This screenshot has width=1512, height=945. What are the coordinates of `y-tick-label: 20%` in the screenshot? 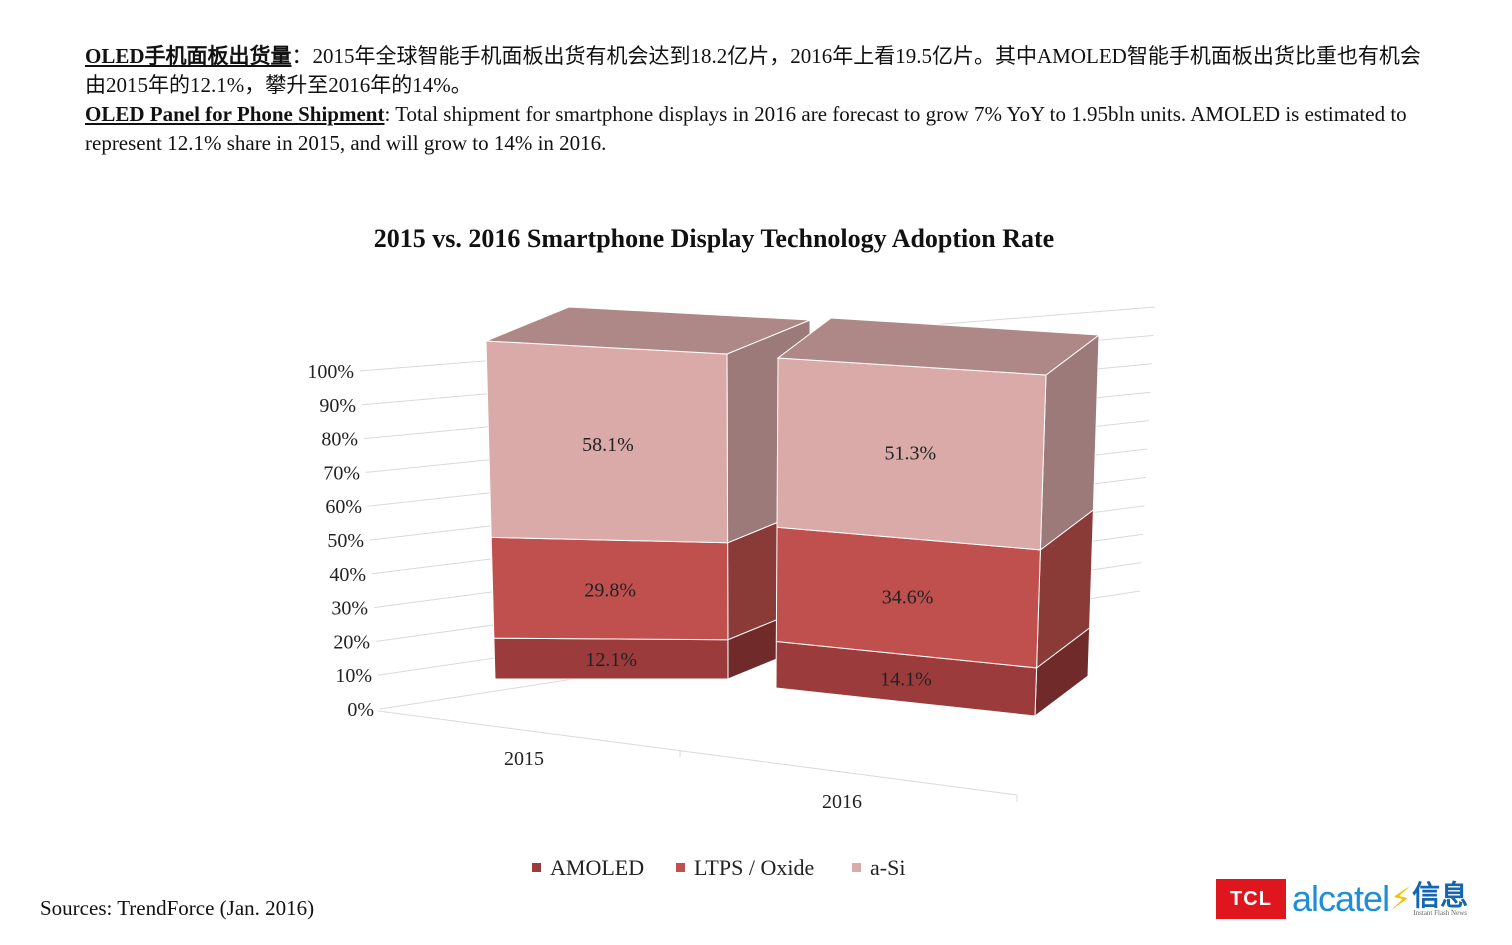 It's located at (351, 642).